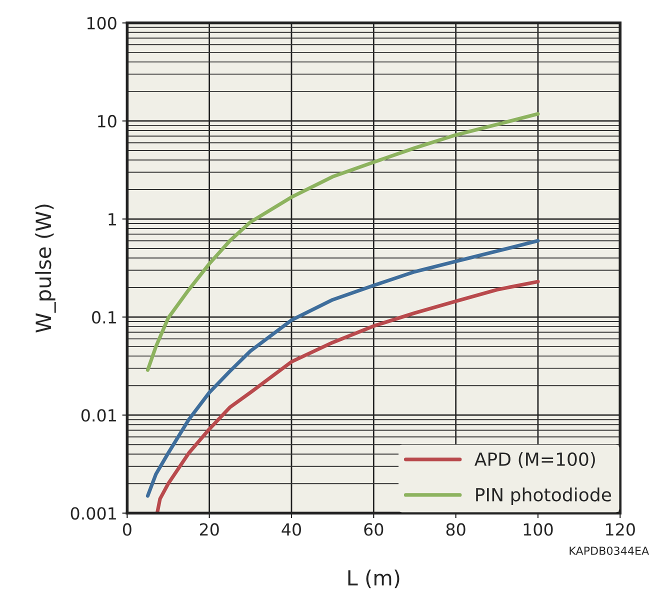 The width and height of the screenshot is (659, 603). Describe the element at coordinates (610, 550) in the screenshot. I see `text: KAPDB0344EA` at that location.